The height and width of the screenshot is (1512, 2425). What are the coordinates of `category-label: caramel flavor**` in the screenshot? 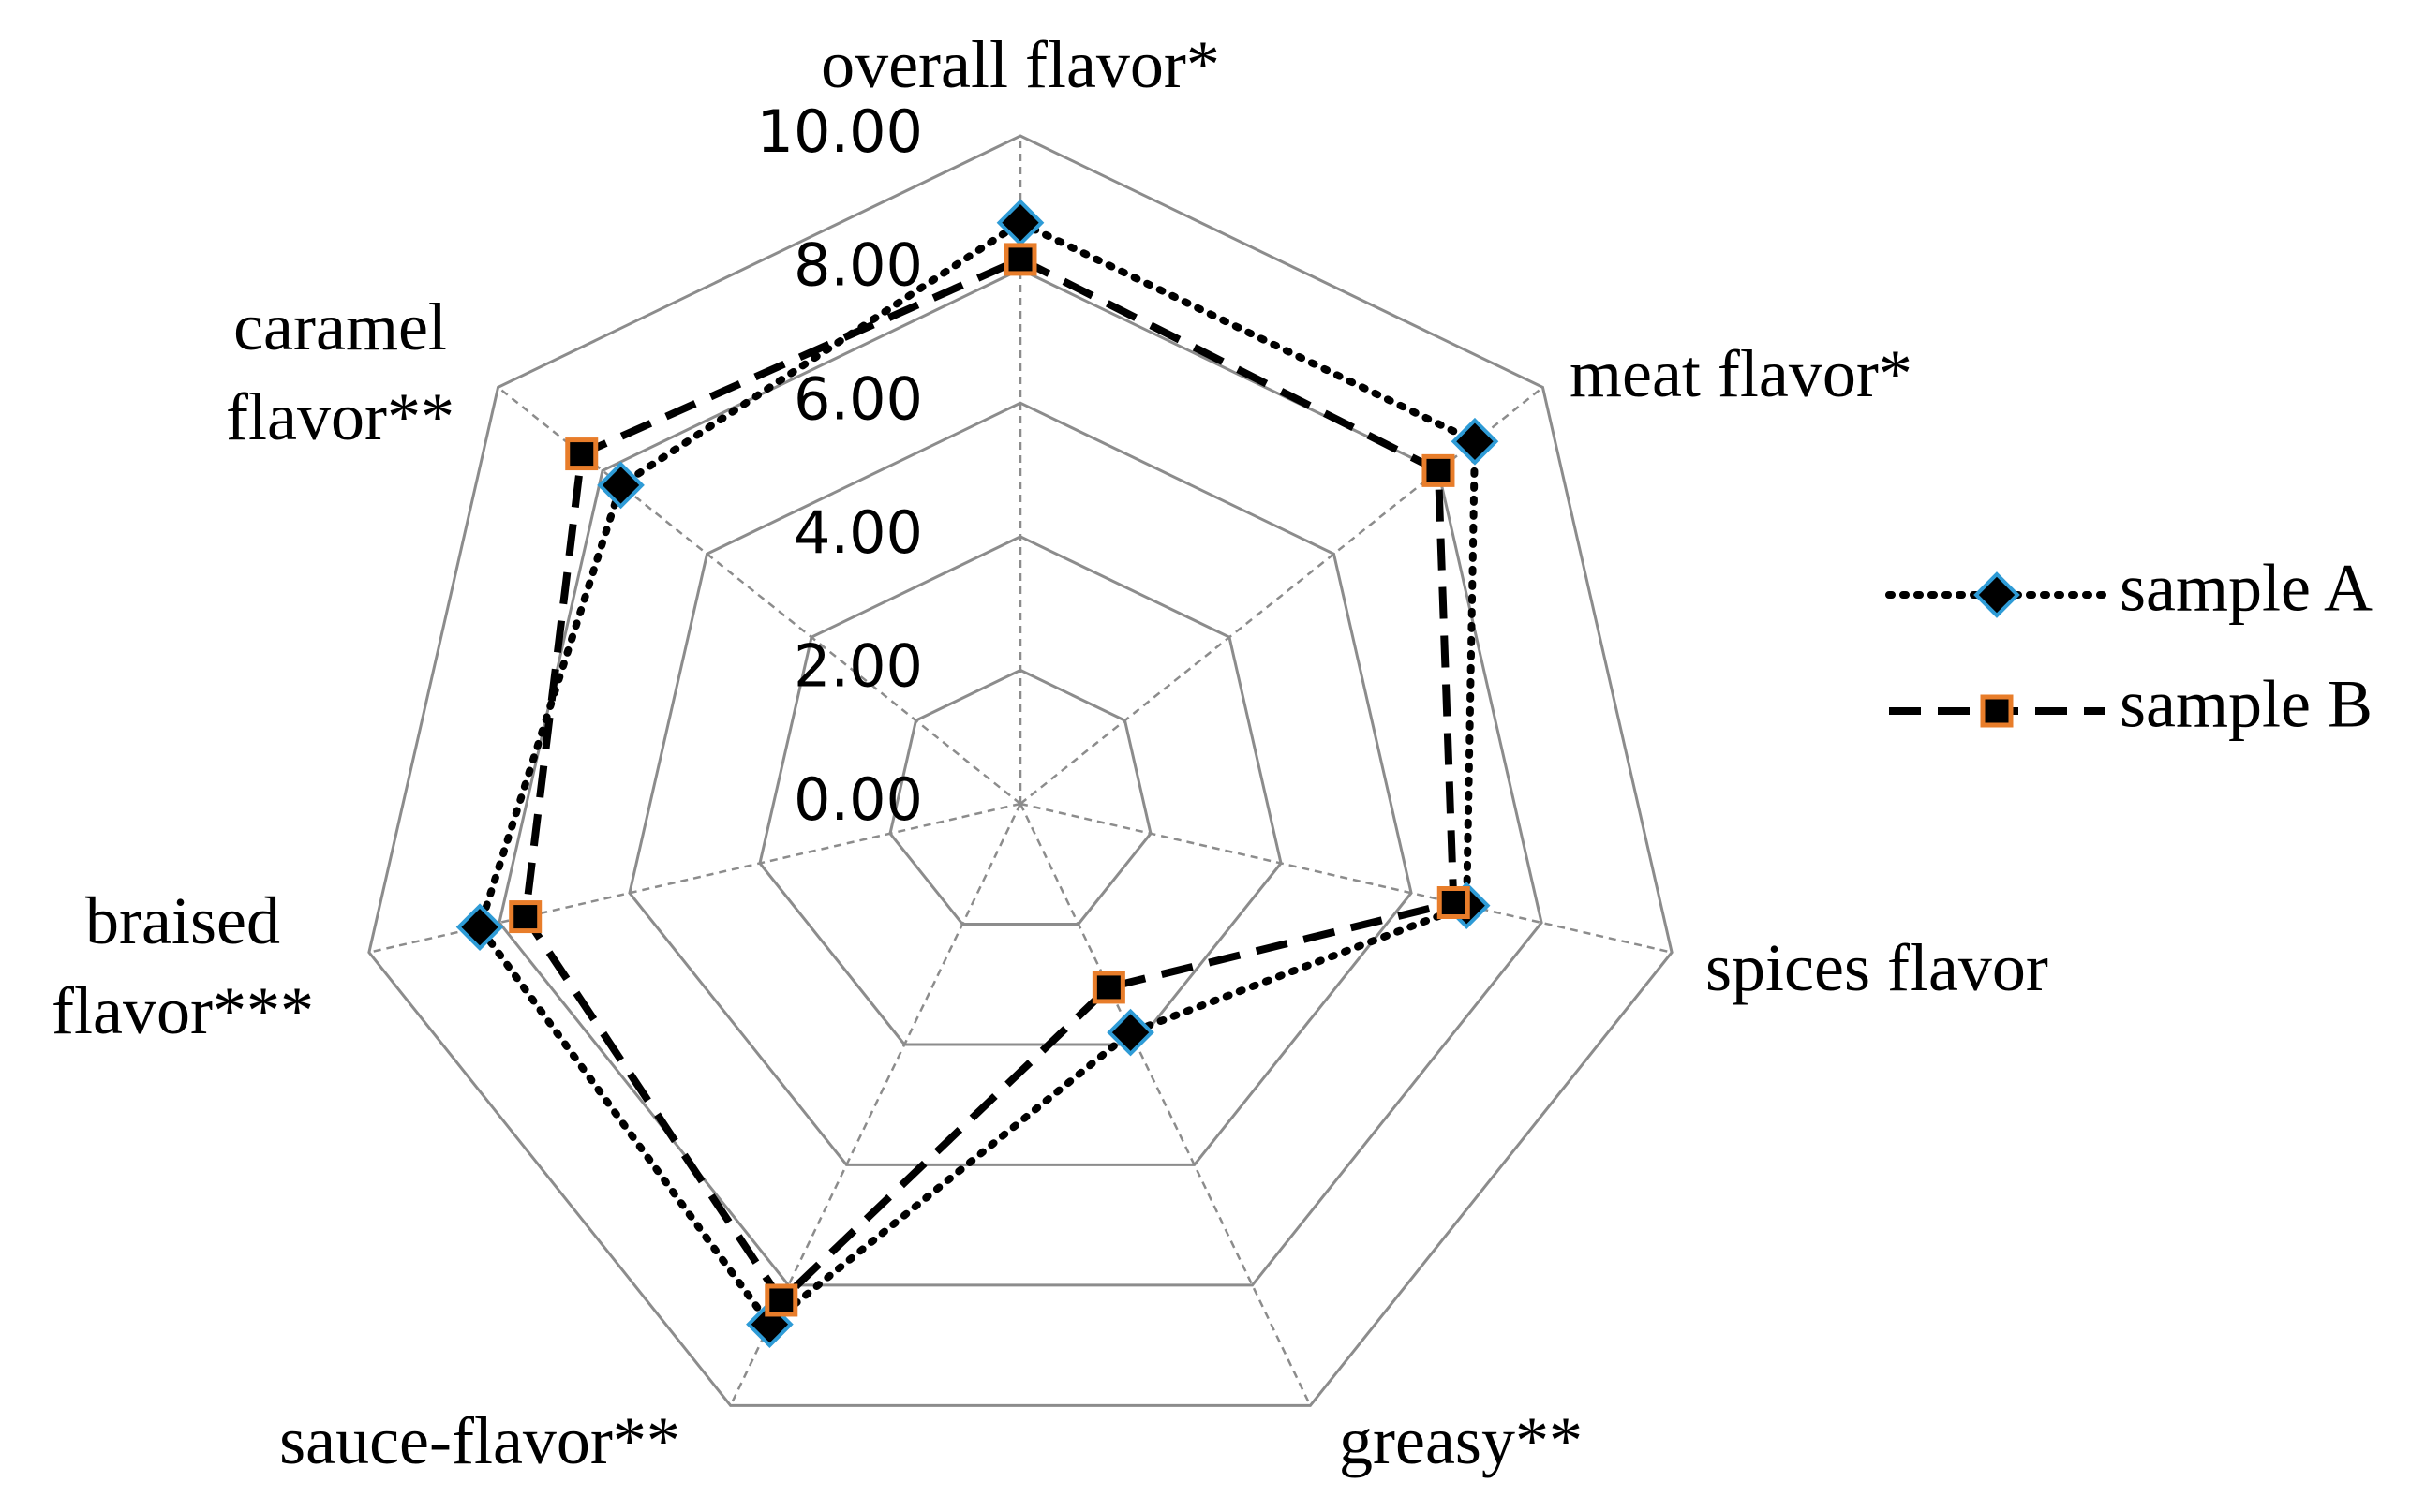 It's located at (340, 371).